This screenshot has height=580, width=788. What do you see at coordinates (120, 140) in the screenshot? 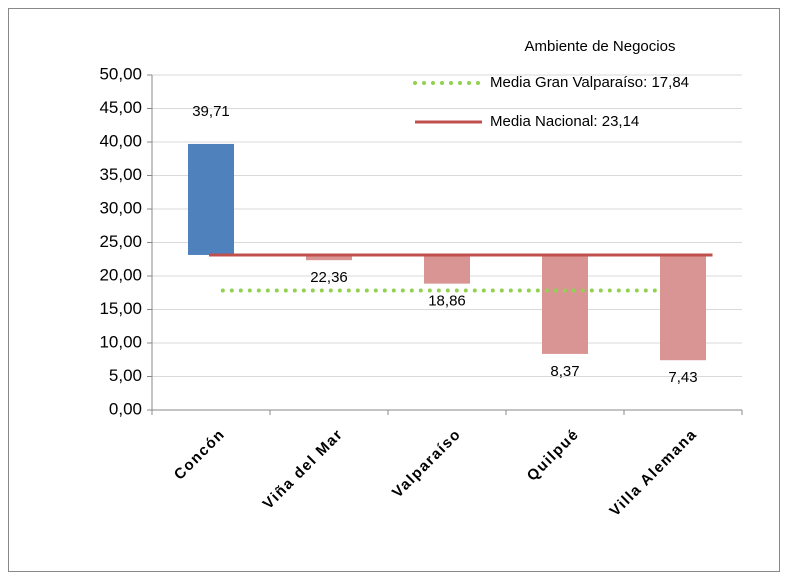
I see `y-tick-label: 40,00` at bounding box center [120, 140].